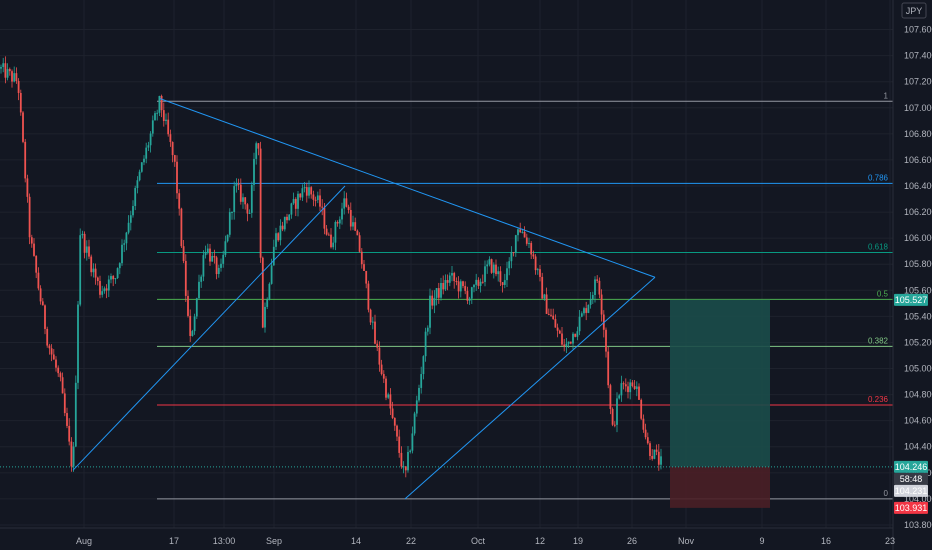  I want to click on price-tick-label: 104.600, so click(918, 421).